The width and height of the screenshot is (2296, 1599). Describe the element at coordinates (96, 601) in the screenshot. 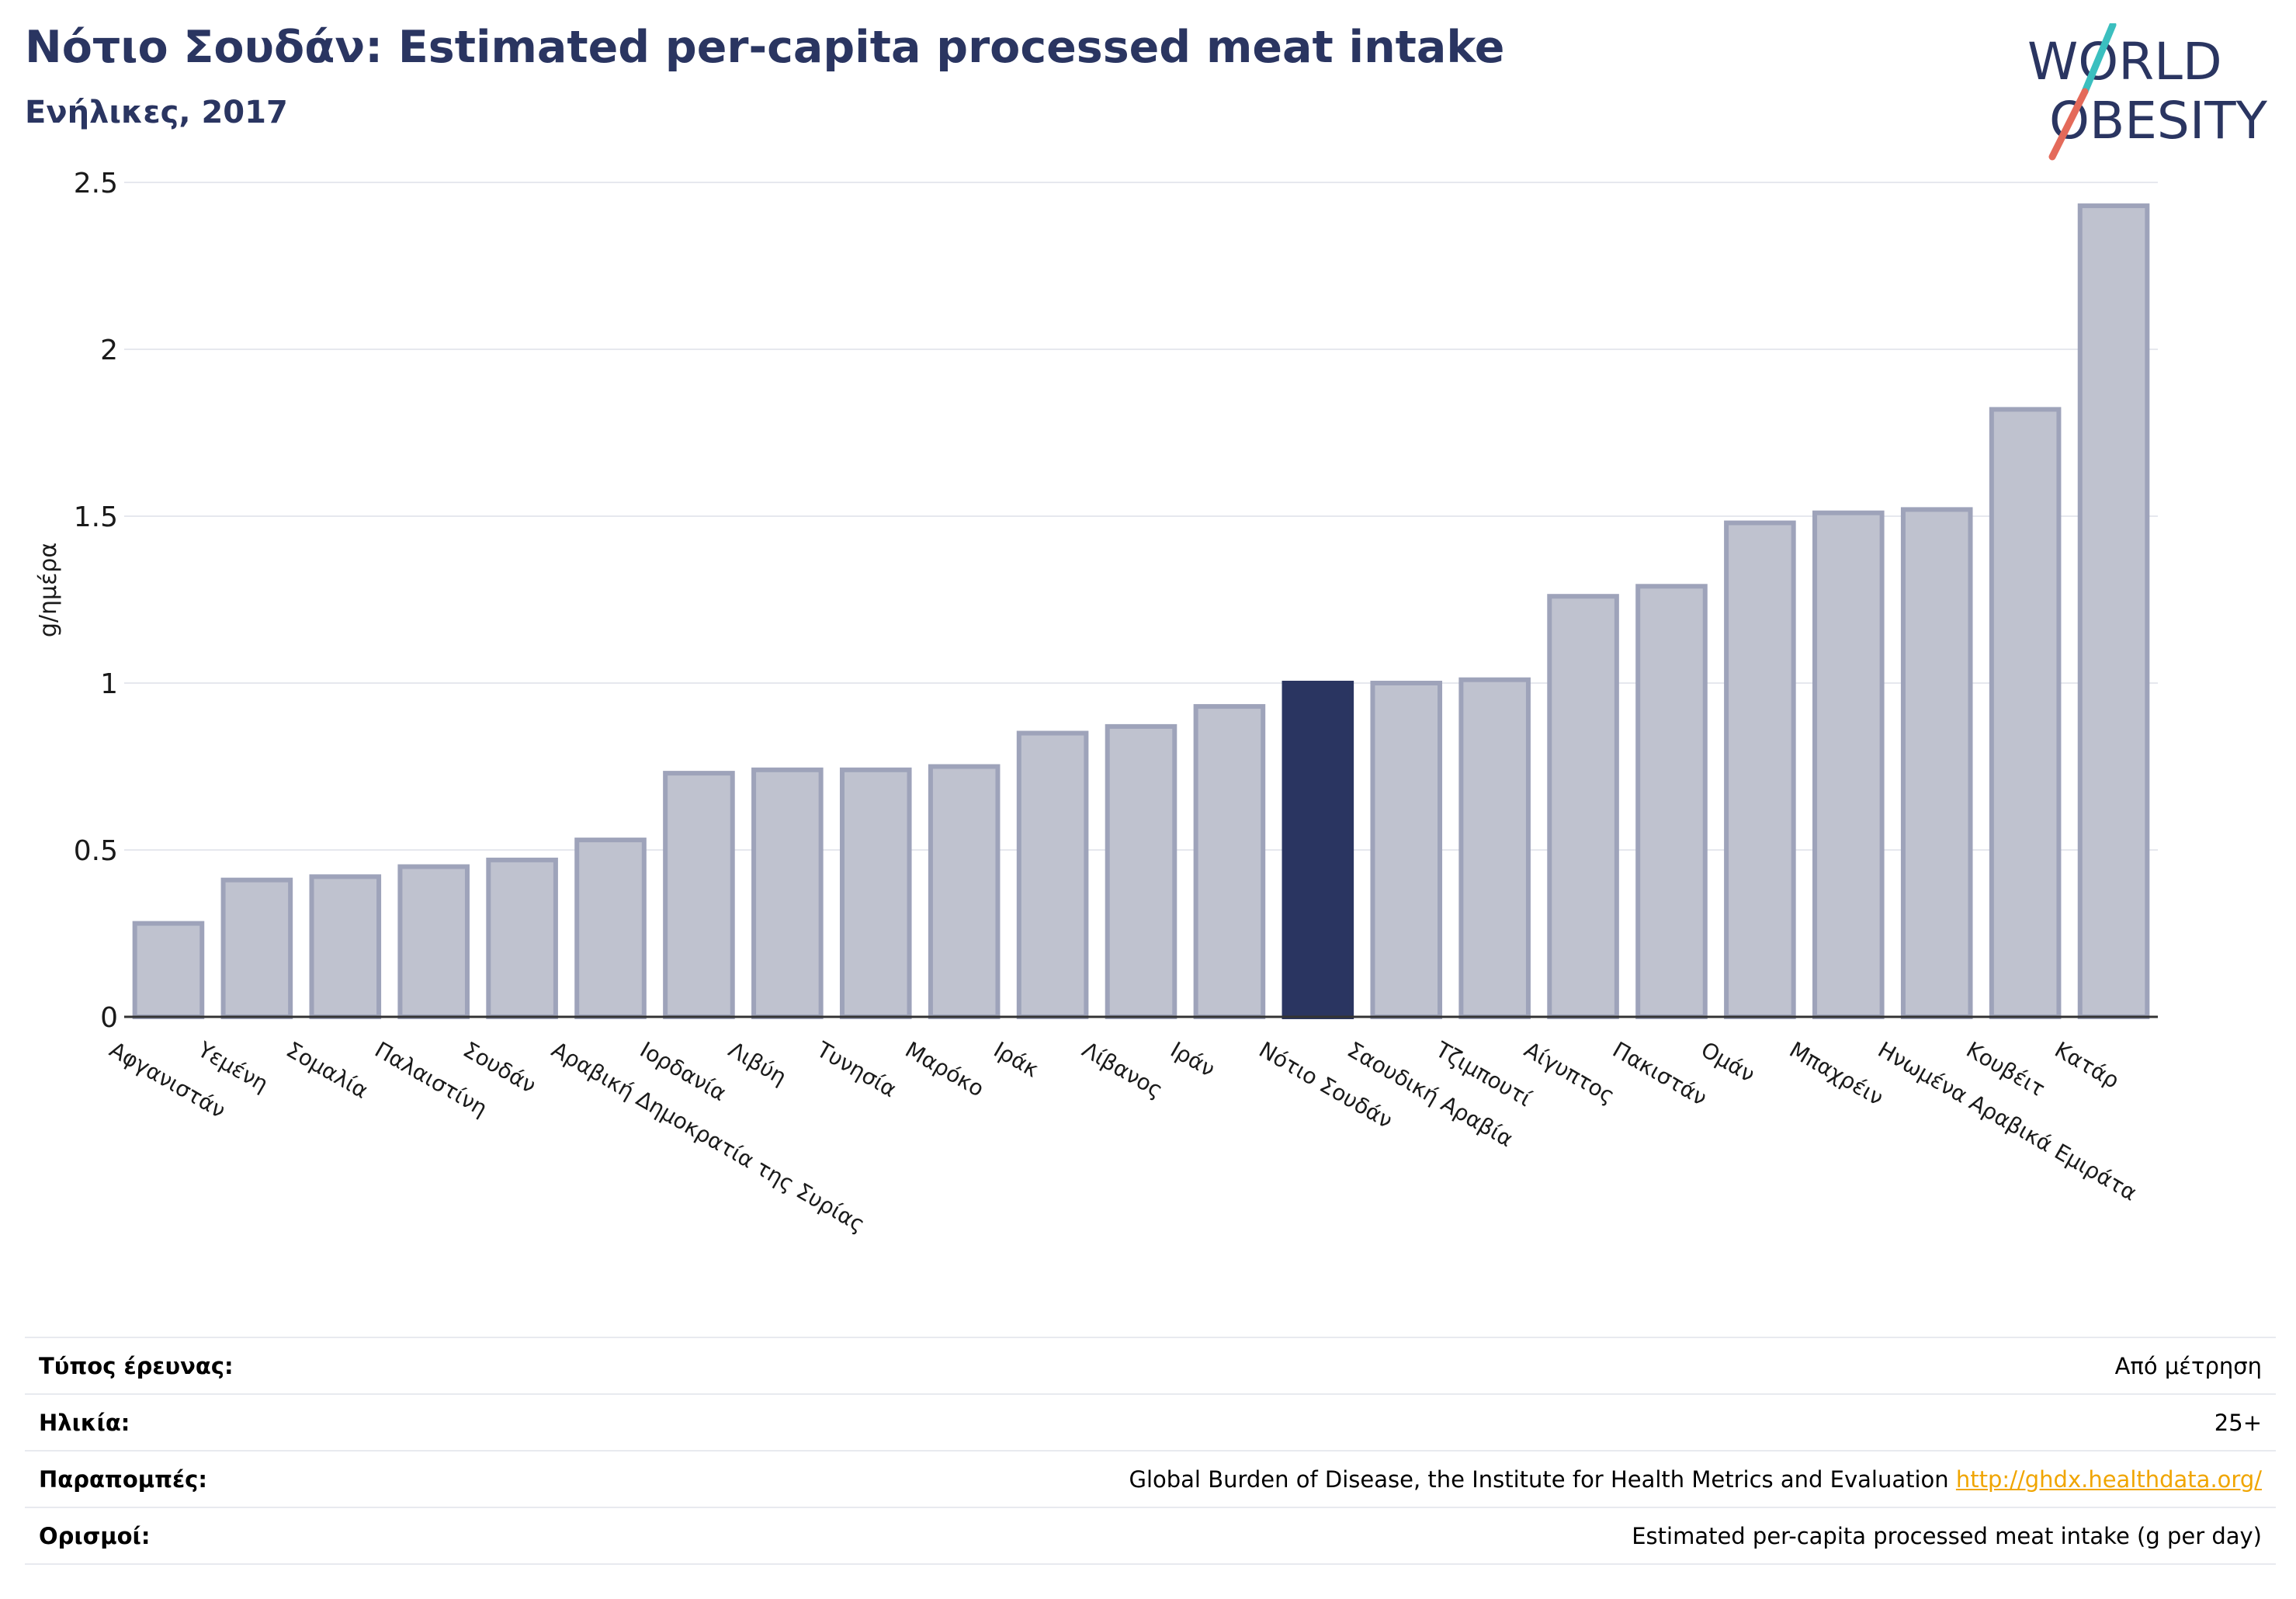

I see `y-axis-ticks: 0 0.5 1 1.5 2 2.5` at that location.